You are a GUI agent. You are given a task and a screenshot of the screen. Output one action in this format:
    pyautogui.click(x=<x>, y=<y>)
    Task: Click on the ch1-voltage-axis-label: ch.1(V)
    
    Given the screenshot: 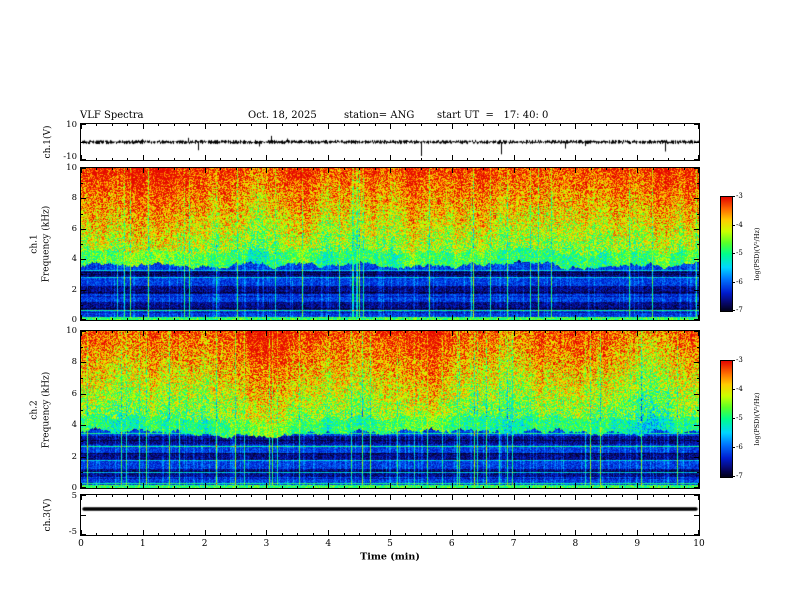 What is the action you would take?
    pyautogui.click(x=48, y=142)
    